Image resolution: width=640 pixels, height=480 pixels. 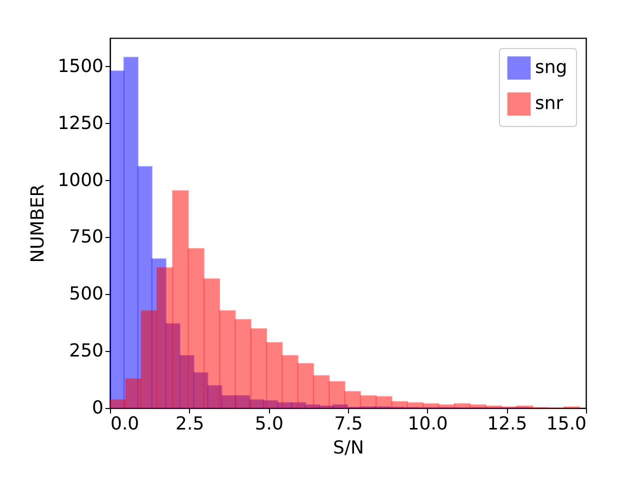 What do you see at coordinates (38, 223) in the screenshot?
I see `y-axis-title: NUMBER` at bounding box center [38, 223].